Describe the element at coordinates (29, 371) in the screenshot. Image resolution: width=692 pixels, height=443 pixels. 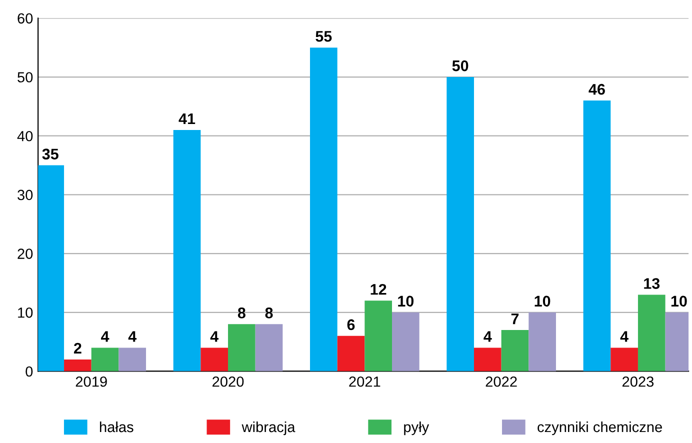
I see `y-tick-label: 0` at that location.